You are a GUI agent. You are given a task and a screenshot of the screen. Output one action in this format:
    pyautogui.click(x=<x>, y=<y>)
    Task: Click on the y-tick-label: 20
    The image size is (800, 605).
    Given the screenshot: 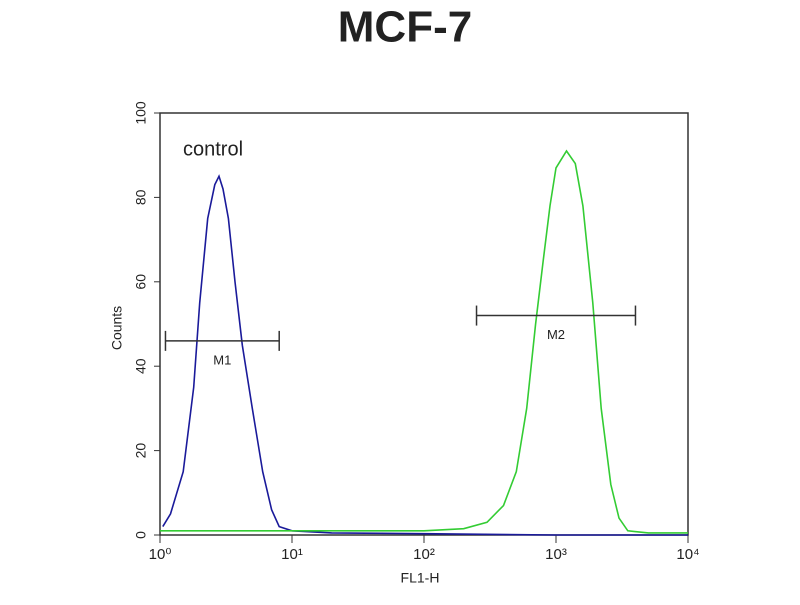 What is the action you would take?
    pyautogui.click(x=141, y=451)
    